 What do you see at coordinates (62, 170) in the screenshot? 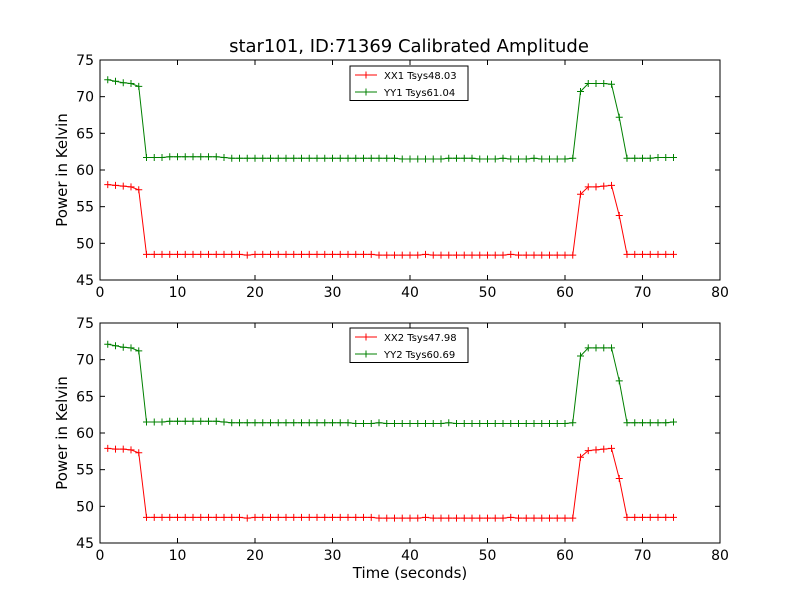
I see `y-axis-label: Power in Kelvin` at bounding box center [62, 170].